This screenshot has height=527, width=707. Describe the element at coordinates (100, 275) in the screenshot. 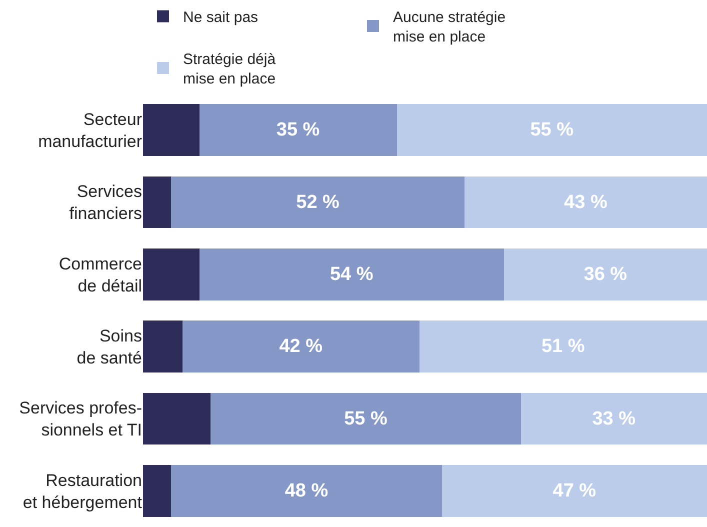

I see `y-tick-label: Commerce de détail` at that location.